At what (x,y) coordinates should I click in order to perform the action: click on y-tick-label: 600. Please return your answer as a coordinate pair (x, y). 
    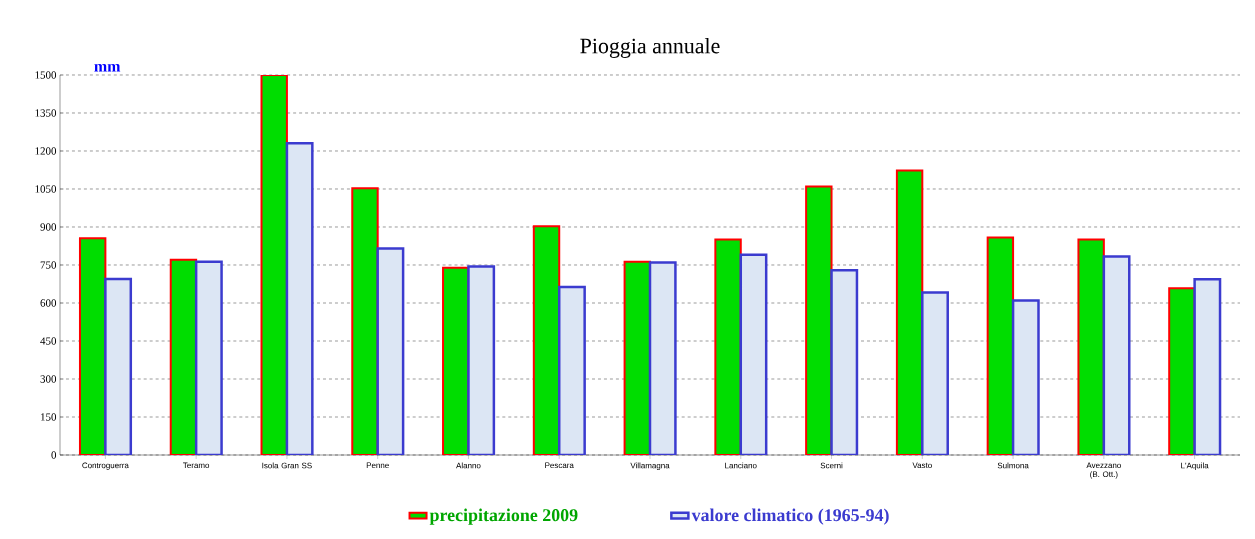
    Looking at the image, I should click on (48, 303).